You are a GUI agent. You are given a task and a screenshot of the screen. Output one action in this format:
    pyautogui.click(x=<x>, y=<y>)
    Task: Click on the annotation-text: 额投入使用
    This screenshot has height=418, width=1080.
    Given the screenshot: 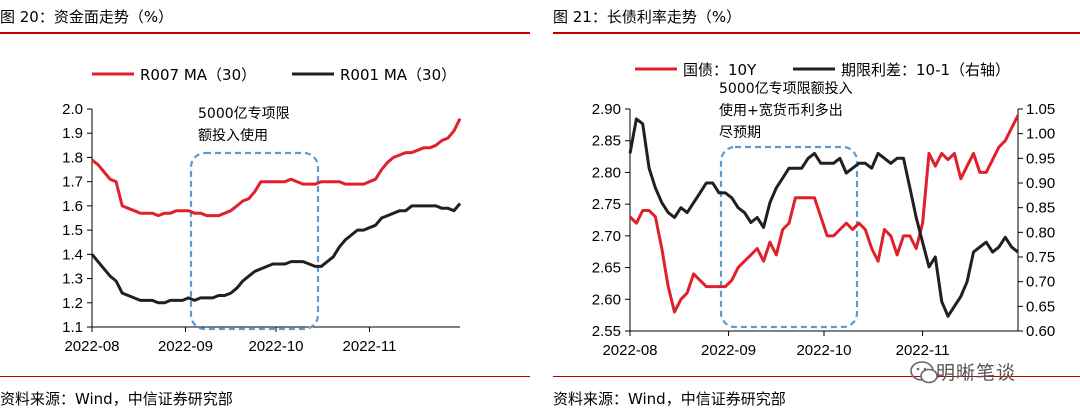 What is the action you would take?
    pyautogui.click(x=233, y=135)
    